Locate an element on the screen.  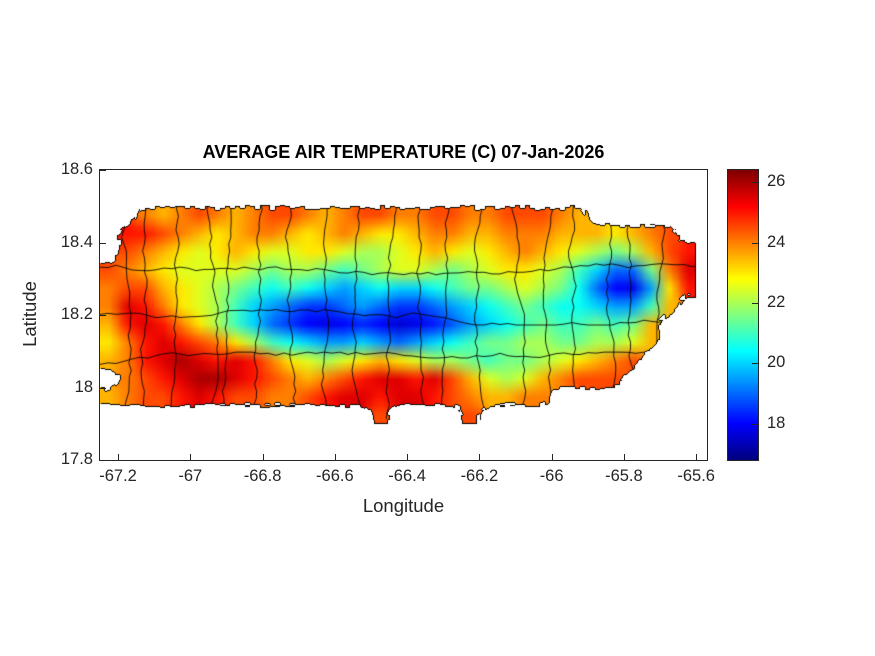
y-tick-label: 18.4 is located at coordinates (76, 241).